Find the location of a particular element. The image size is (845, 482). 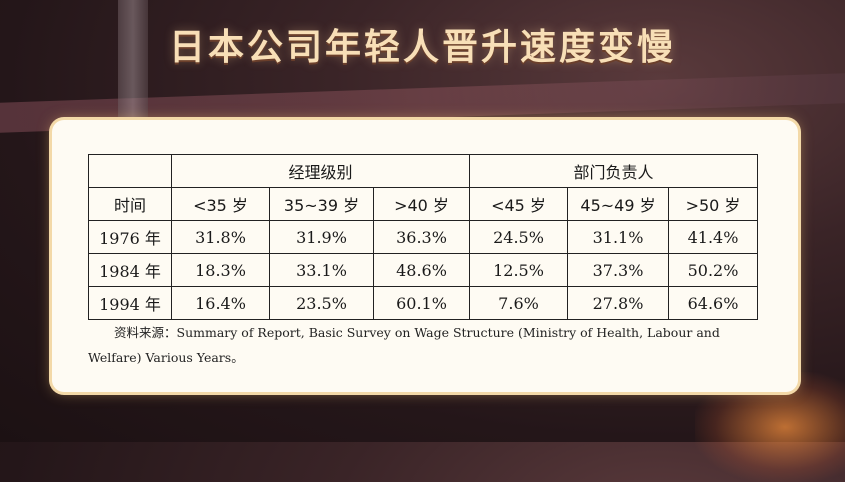

table-cell: 27.8% is located at coordinates (618, 303).